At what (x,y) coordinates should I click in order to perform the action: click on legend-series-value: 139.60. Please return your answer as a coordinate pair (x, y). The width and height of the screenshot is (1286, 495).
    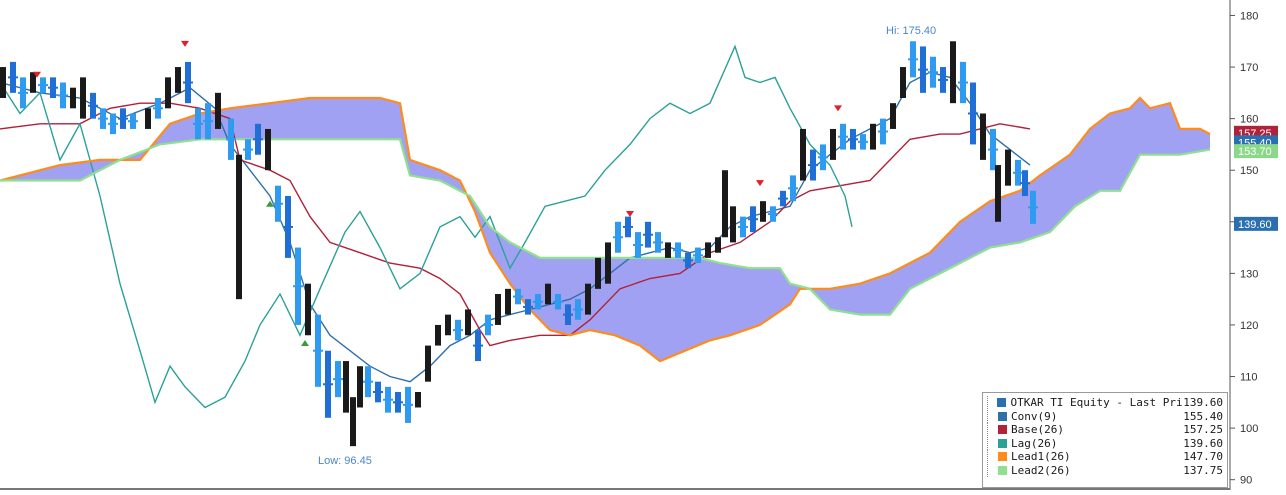
    Looking at the image, I should click on (1203, 443).